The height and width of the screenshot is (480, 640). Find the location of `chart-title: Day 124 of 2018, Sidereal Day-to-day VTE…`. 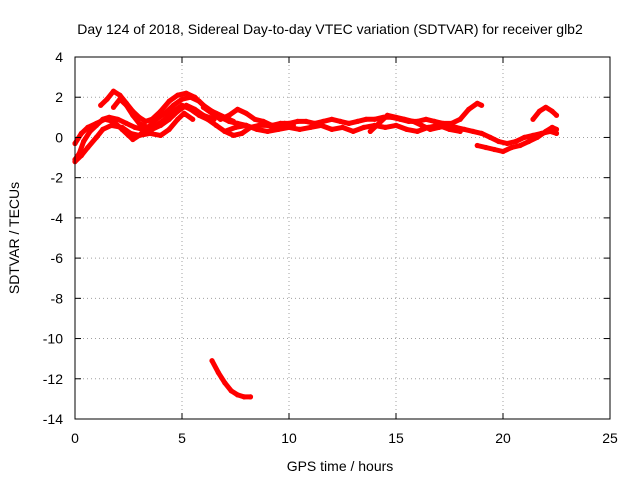

chart-title: Day 124 of 2018, Sidereal Day-to-day VTE… is located at coordinates (330, 29).